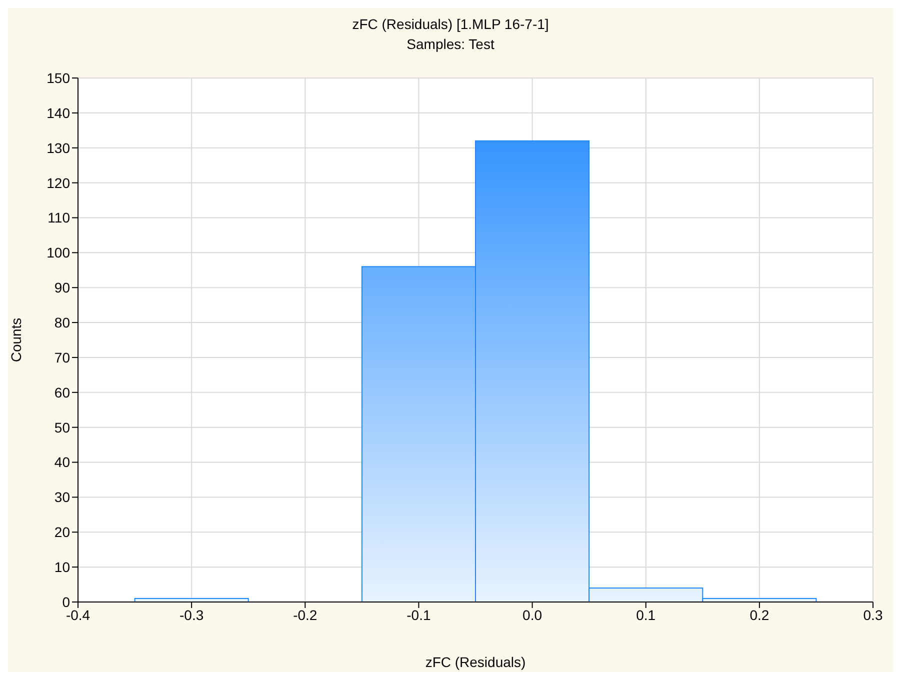 Image resolution: width=901 pixels, height=680 pixels. What do you see at coordinates (532, 614) in the screenshot?
I see `x-tick-label: 0.0` at bounding box center [532, 614].